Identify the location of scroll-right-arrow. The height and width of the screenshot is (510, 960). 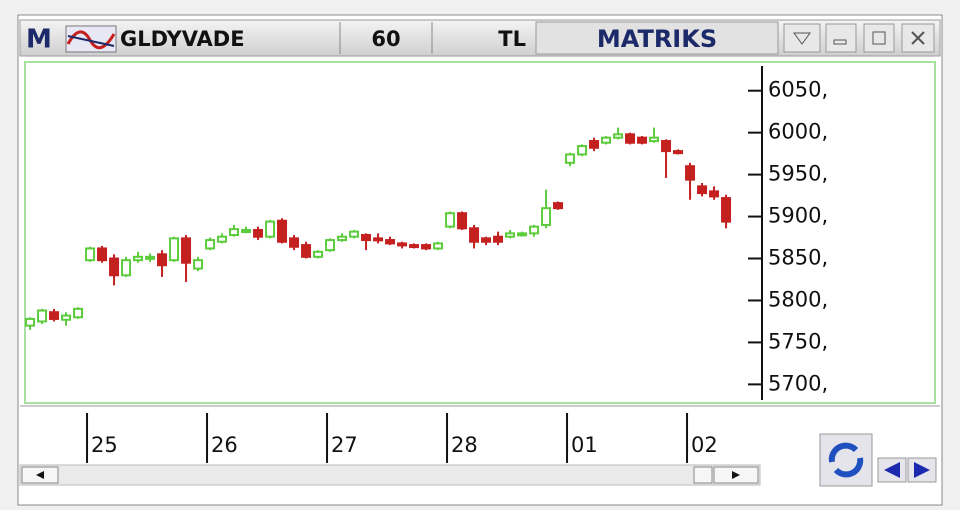
(736, 475).